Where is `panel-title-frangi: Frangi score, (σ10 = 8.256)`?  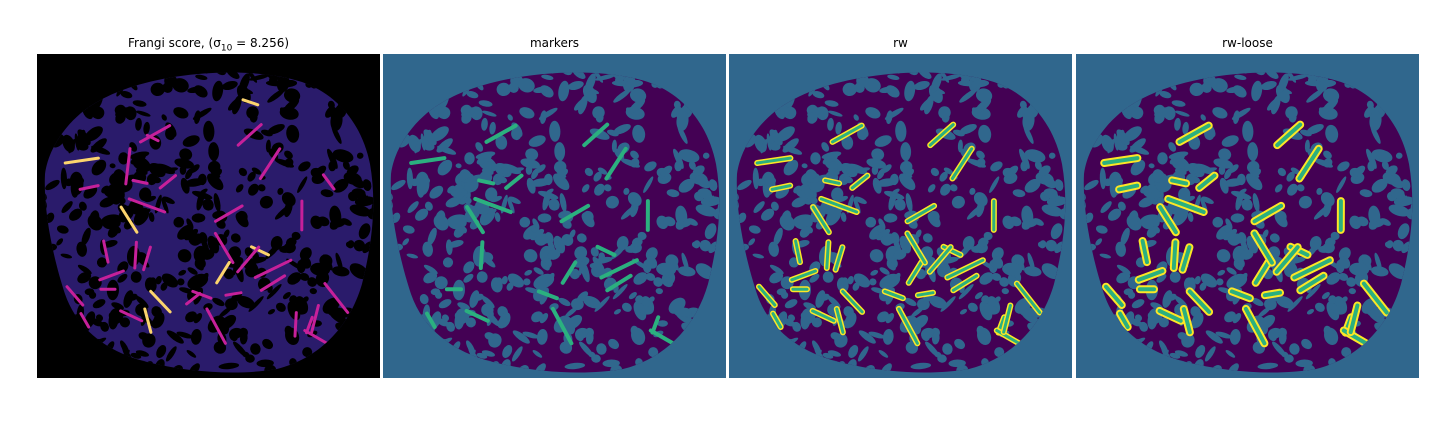
panel-title-frangi: Frangi score, (σ10 = 8.256) is located at coordinates (208, 45).